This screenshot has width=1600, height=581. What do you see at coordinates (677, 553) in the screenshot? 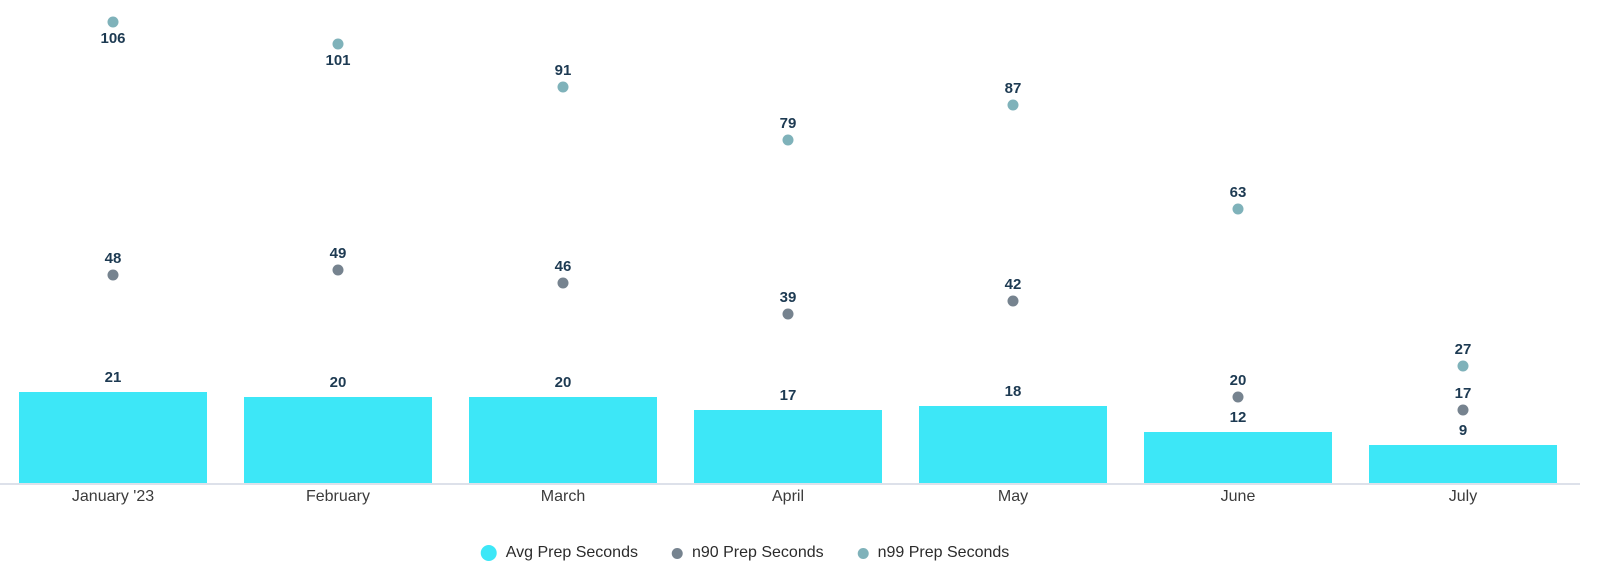
I see `legend-swatch-n90-prep-seconds` at bounding box center [677, 553].